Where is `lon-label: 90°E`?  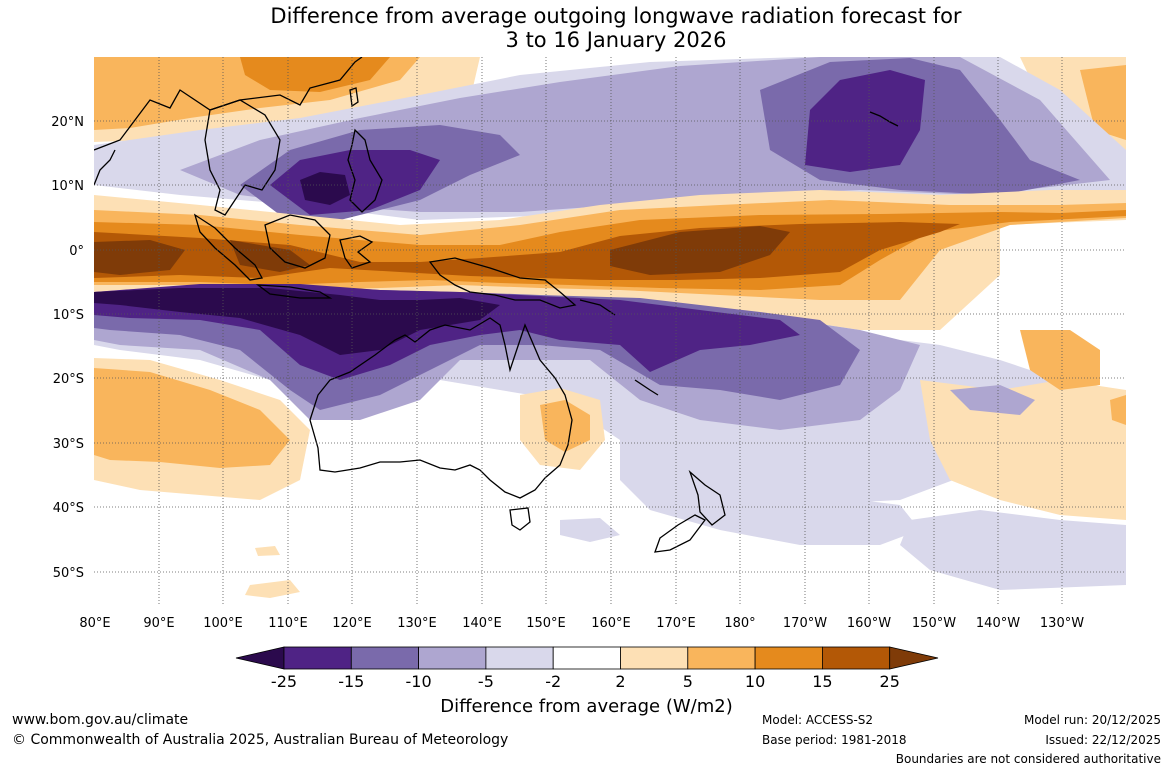 lon-label: 90°E is located at coordinates (158, 623).